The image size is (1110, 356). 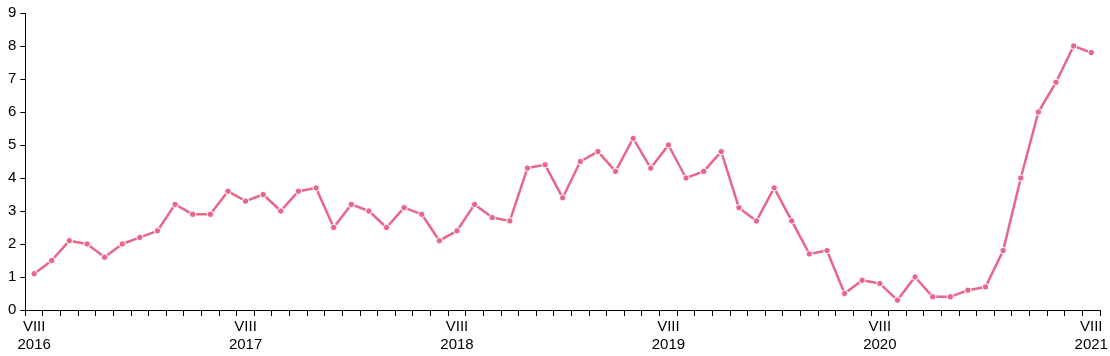 What do you see at coordinates (34, 335) in the screenshot?
I see `x-tick-label: VIII 2016` at bounding box center [34, 335].